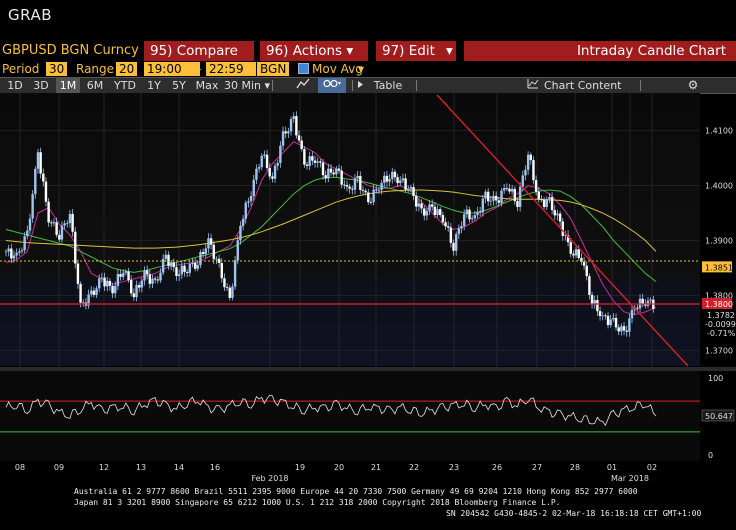 The width and height of the screenshot is (736, 530). What do you see at coordinates (172, 69) in the screenshot?
I see `start-time-field: 19:00` at bounding box center [172, 69].